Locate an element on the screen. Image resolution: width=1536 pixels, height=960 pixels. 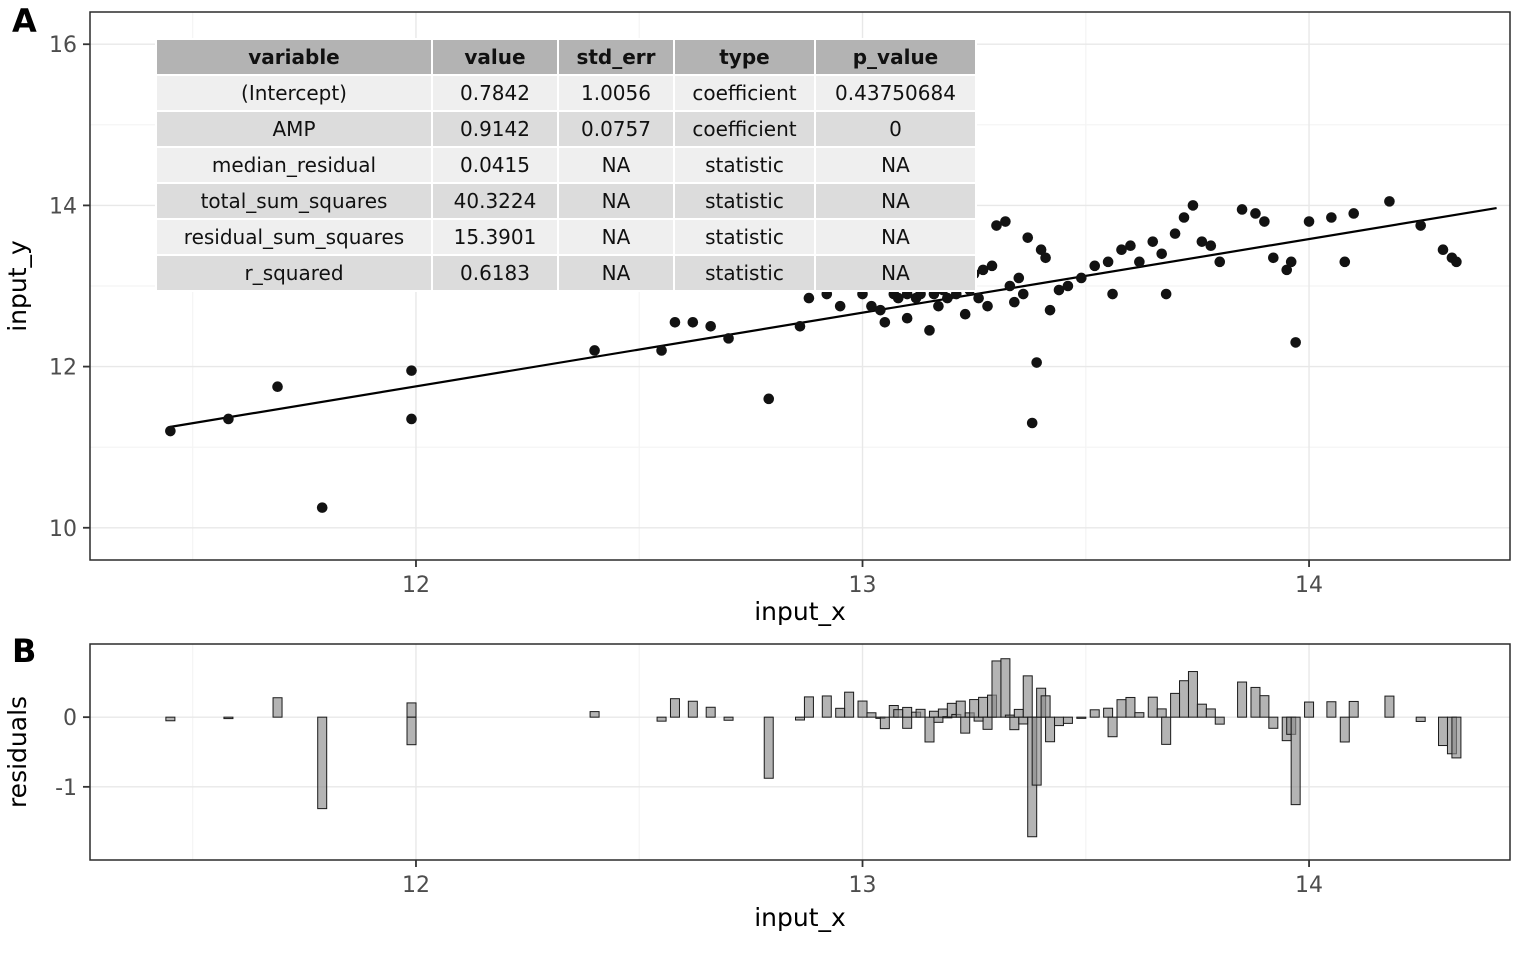
panel-b-label: B is located at coordinates (24, 651).